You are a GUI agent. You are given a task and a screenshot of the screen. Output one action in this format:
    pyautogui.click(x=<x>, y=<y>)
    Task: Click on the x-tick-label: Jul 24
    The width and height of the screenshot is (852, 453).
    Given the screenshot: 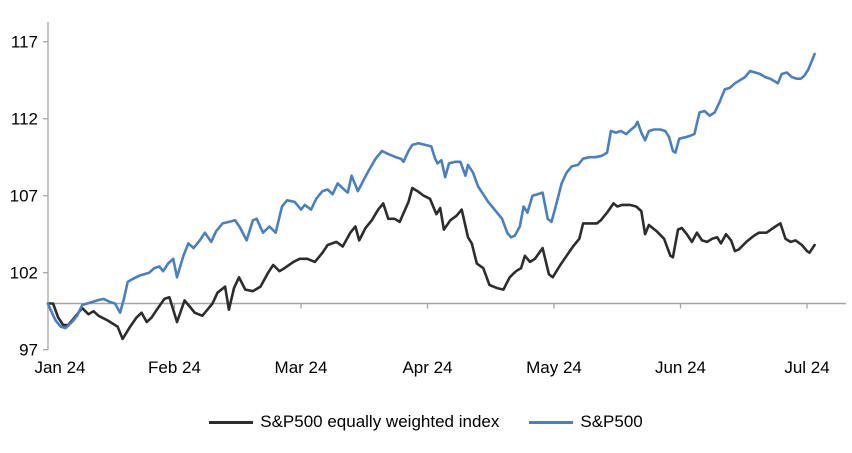 What is the action you would take?
    pyautogui.click(x=806, y=367)
    